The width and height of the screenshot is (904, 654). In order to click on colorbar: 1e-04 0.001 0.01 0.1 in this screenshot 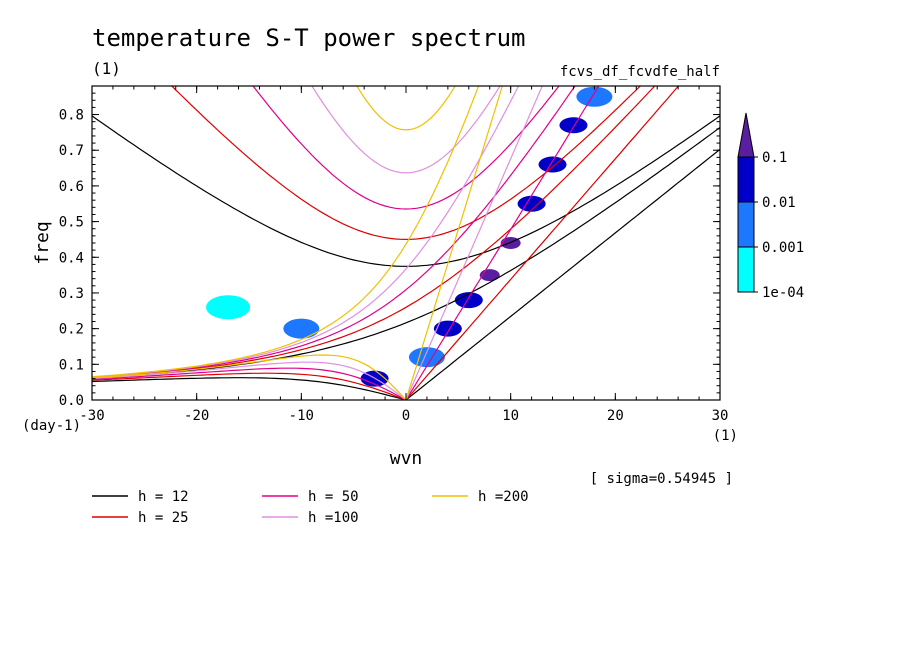, I will do `click(770, 206)`.